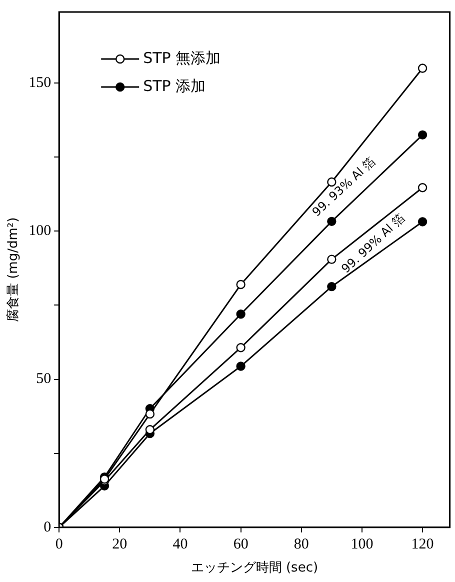 This screenshot has width=455, height=582. Describe the element at coordinates (174, 85) in the screenshot. I see `legend-label: STP 添加` at that location.